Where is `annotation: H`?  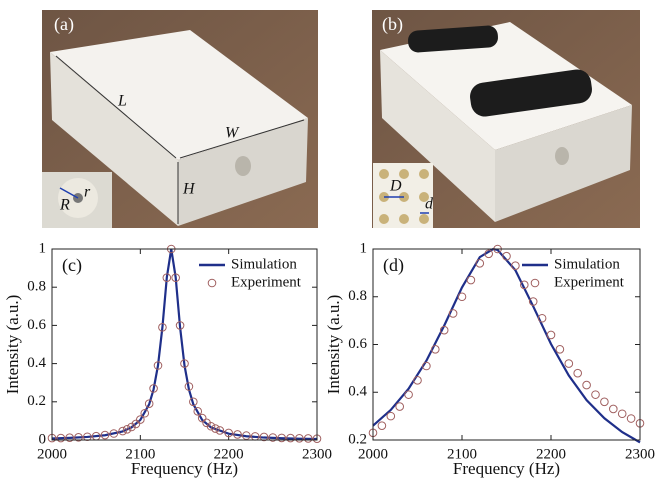 annotation: H is located at coordinates (189, 189).